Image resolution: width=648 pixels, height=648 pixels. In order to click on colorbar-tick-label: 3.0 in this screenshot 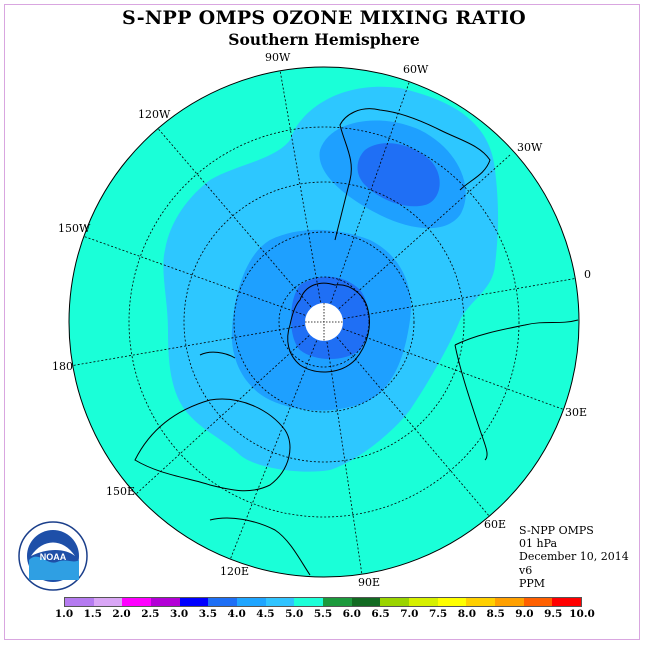, I will do `click(179, 614)`.